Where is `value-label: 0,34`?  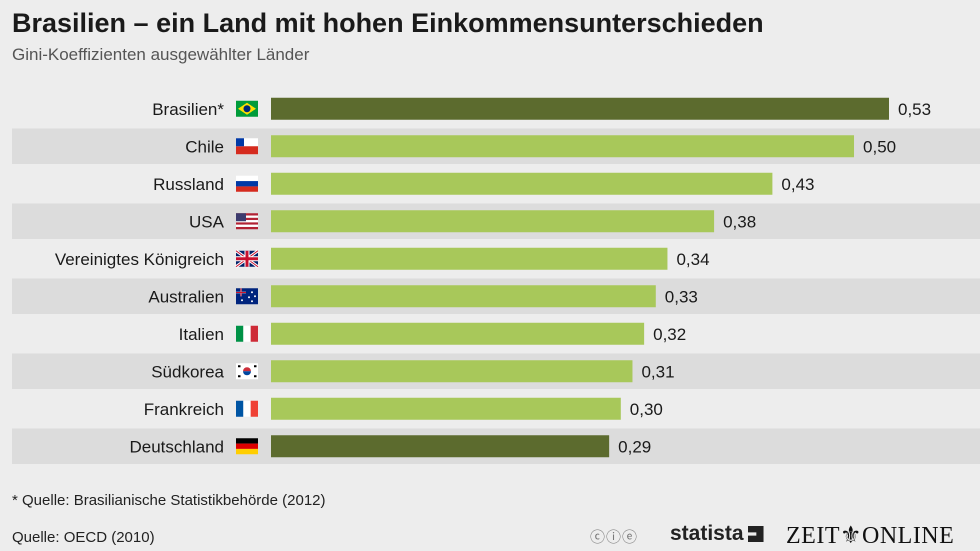 value-label: 0,34 is located at coordinates (692, 259).